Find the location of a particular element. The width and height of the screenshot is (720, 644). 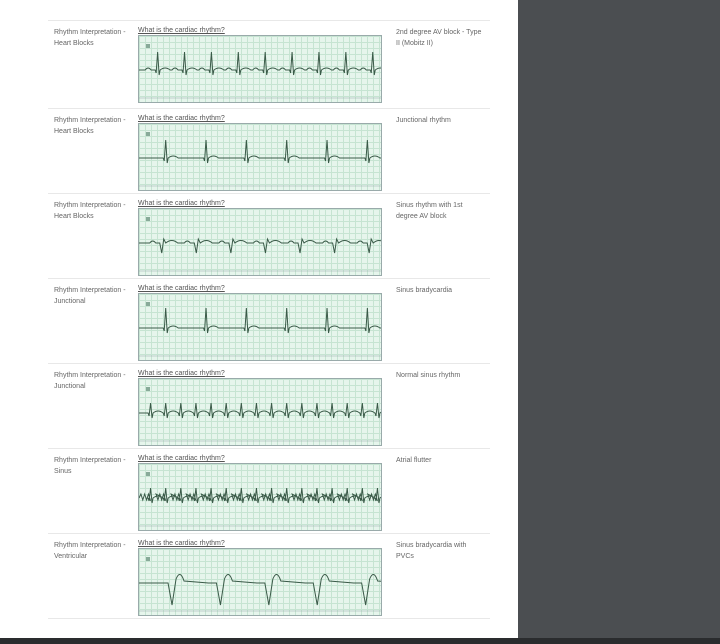

answer-text: Normal sinus rhythm is located at coordinates (428, 375).